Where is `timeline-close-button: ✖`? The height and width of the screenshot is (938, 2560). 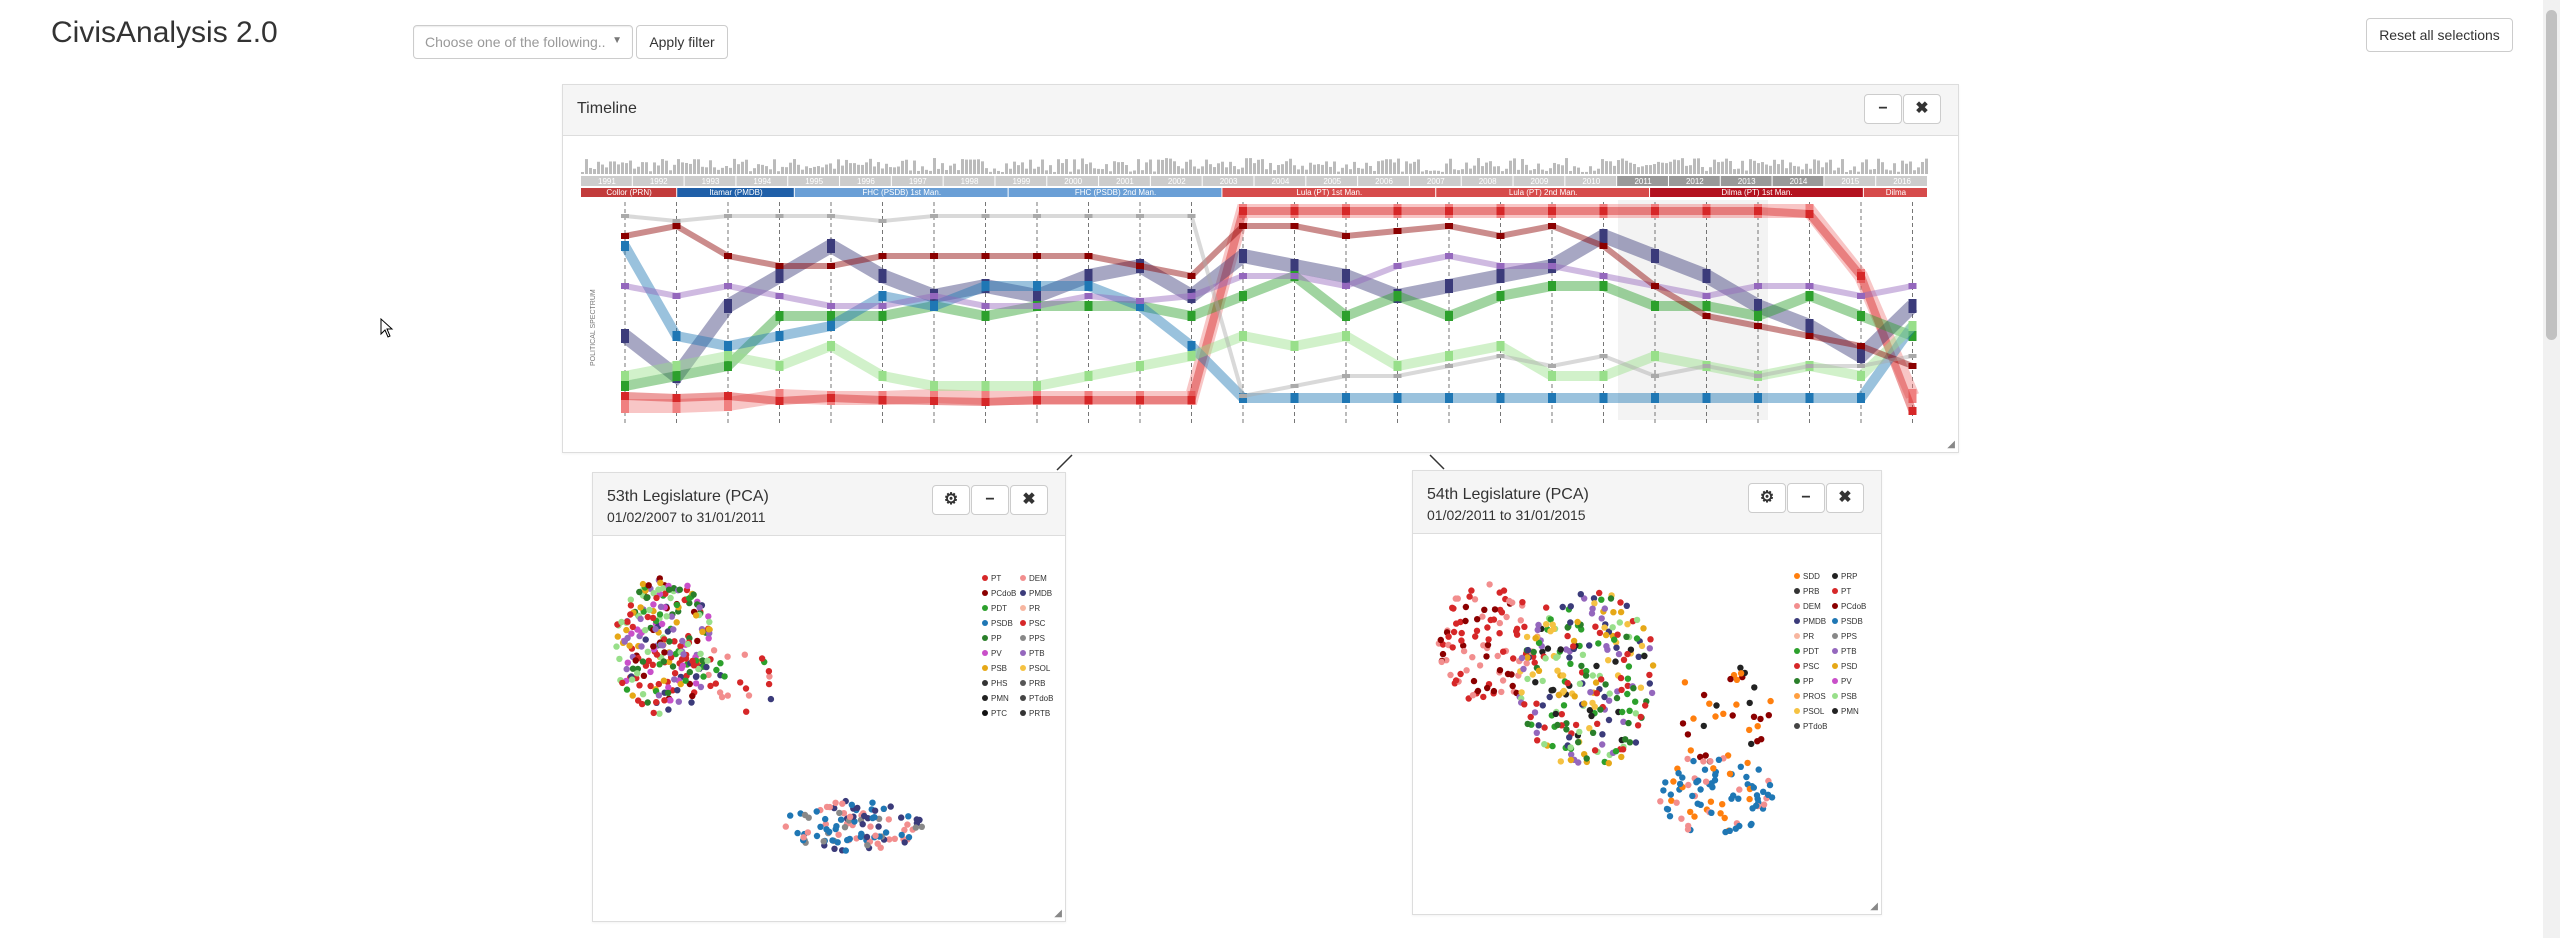
timeline-close-button: ✖ is located at coordinates (1922, 109).